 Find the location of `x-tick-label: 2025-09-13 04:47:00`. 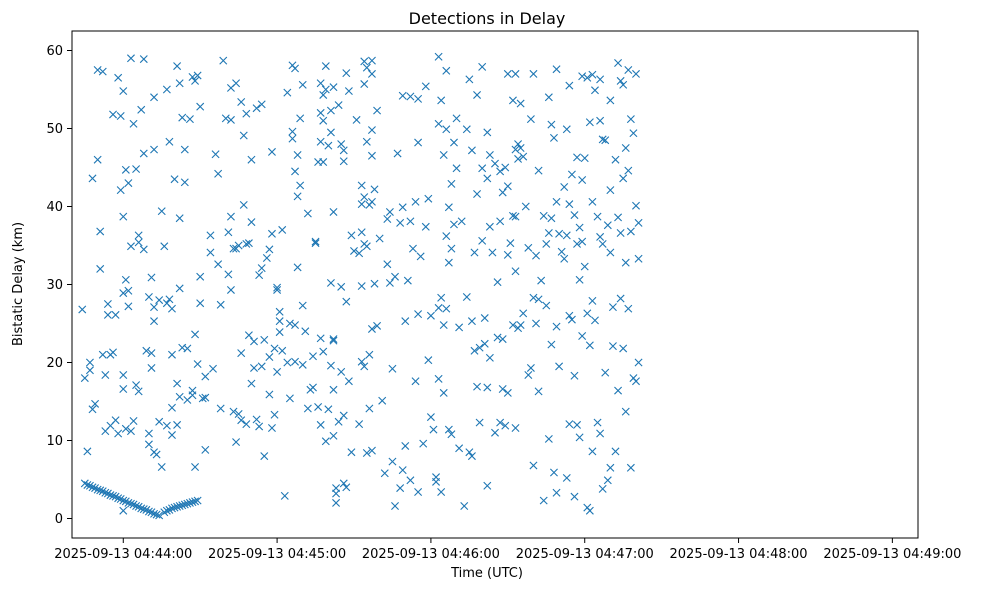

x-tick-label: 2025-09-13 04:47:00 is located at coordinates (585, 554).